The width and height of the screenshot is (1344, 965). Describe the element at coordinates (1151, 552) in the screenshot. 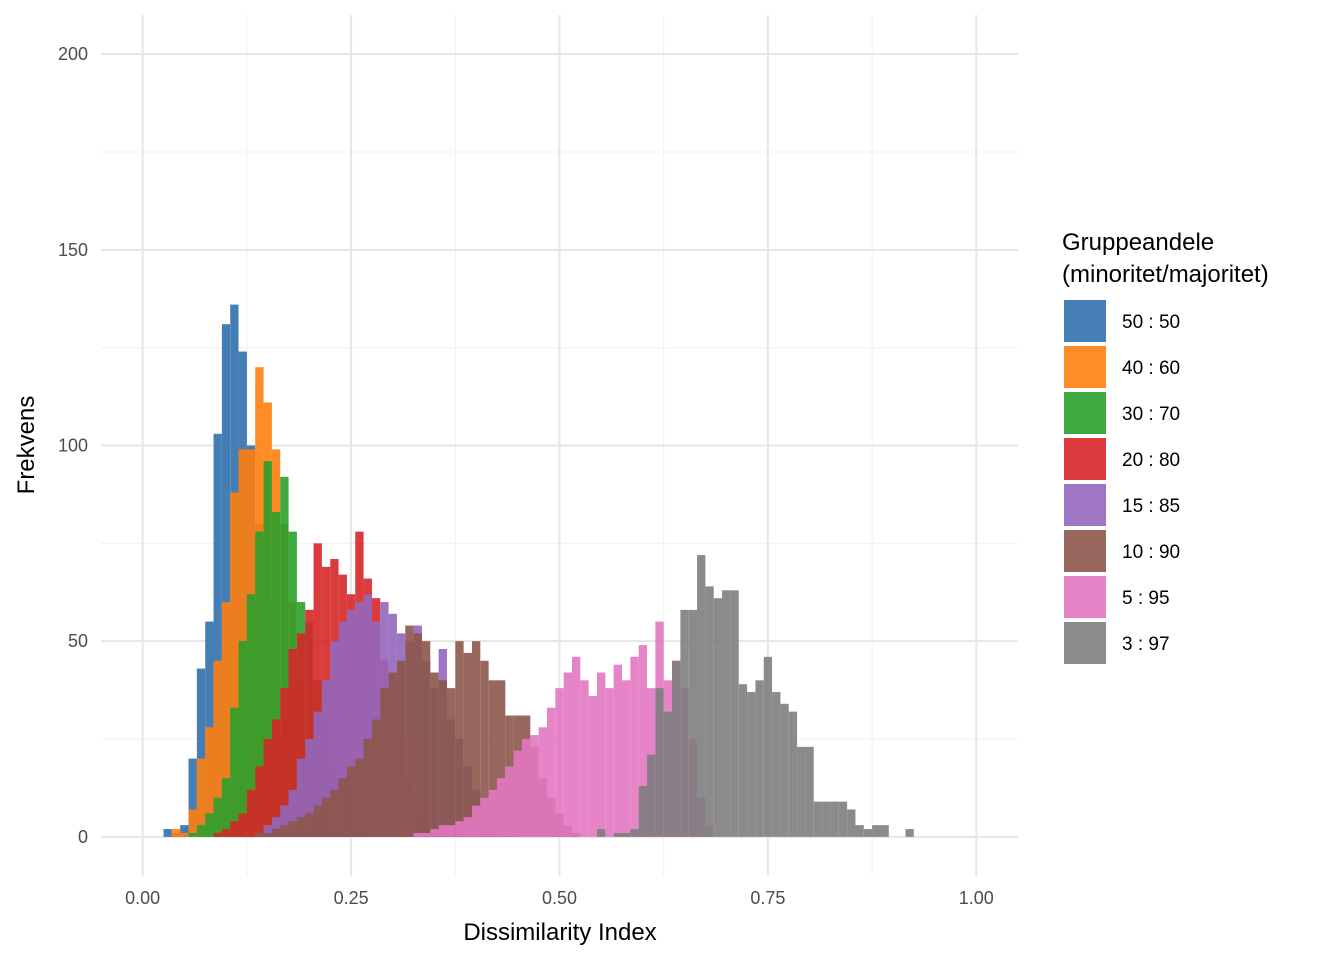

I see `legend-label: 10 : 90` at that location.